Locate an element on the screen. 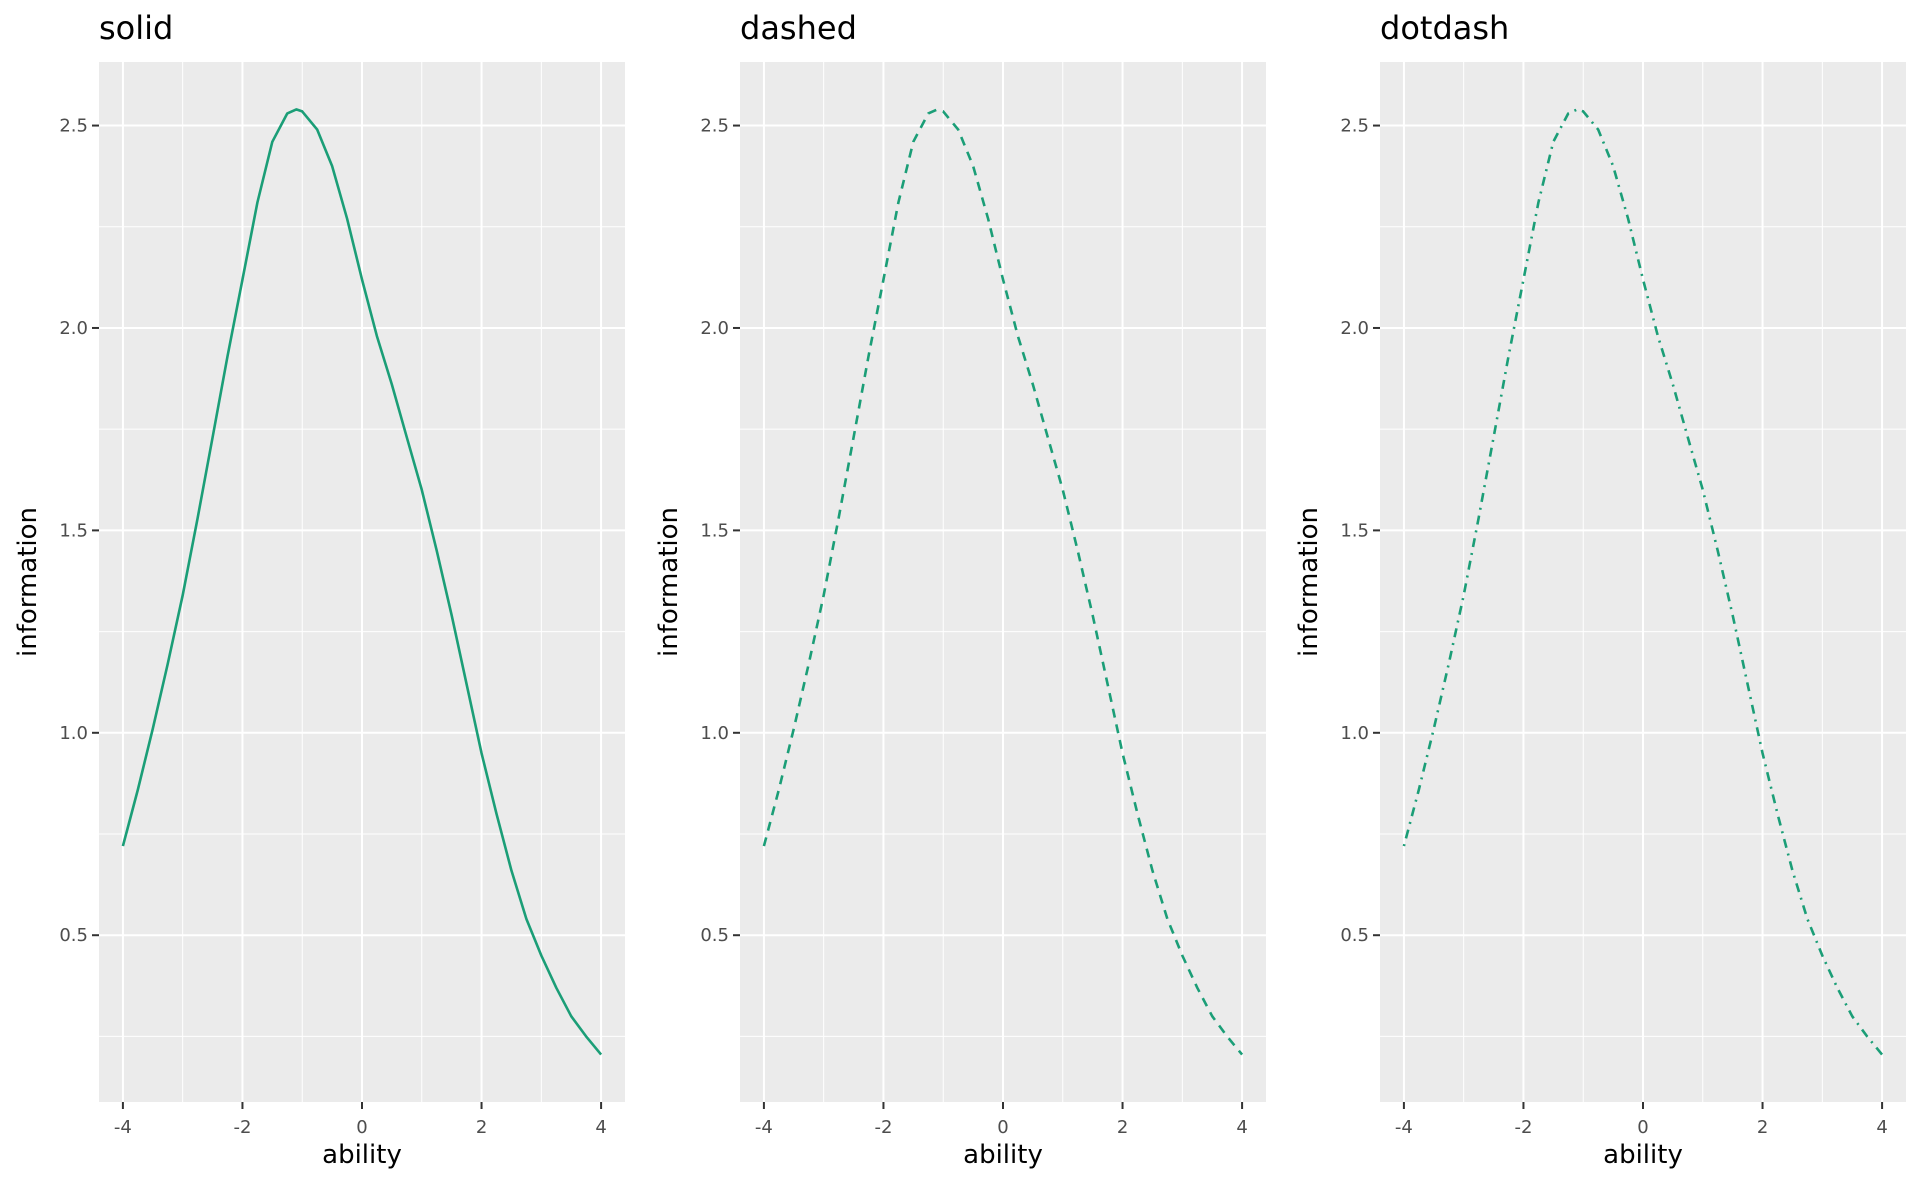  panel-title: dotdash is located at coordinates (1444, 28).